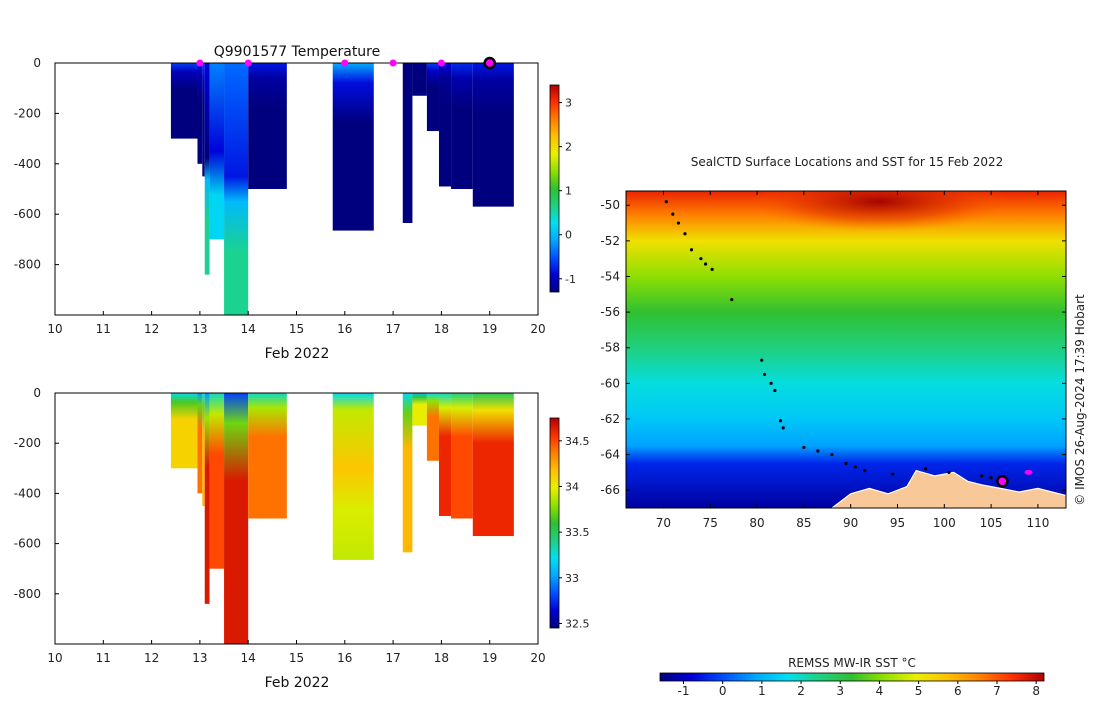 The width and height of the screenshot is (1100, 704). I want to click on lon-tick-label: 85, so click(803, 523).